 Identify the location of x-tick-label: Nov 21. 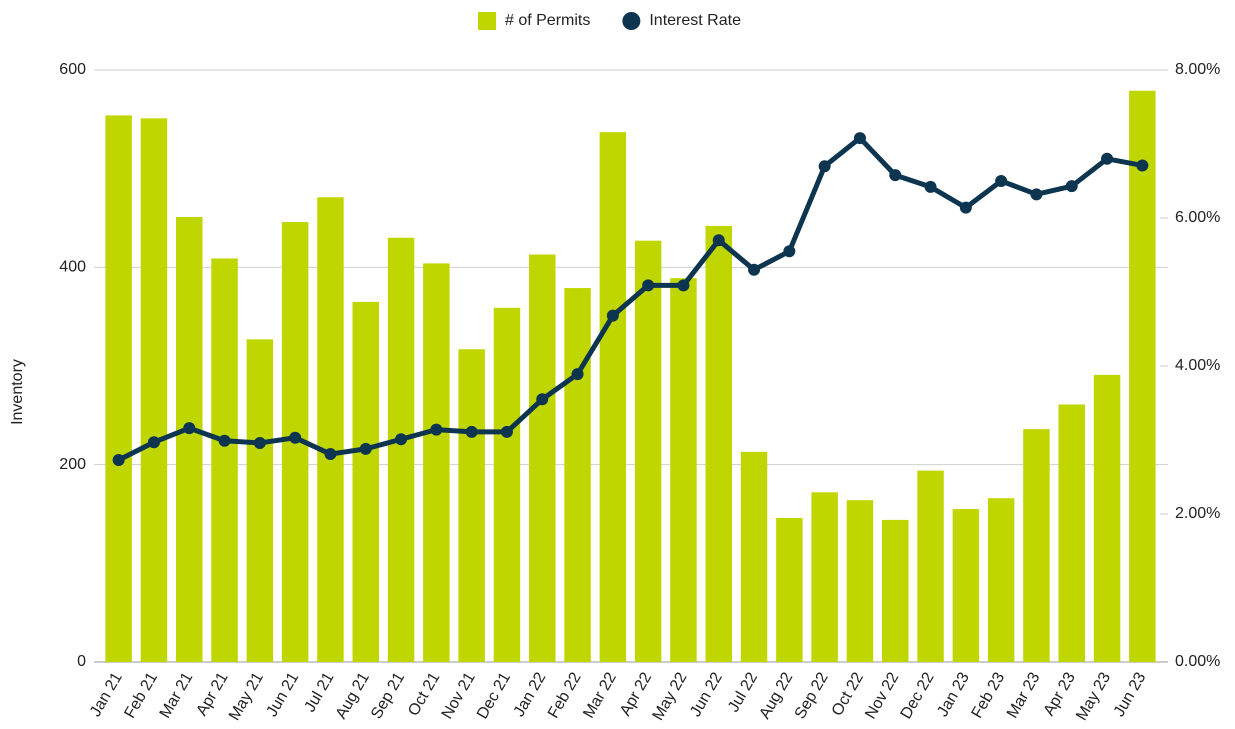
(459, 696).